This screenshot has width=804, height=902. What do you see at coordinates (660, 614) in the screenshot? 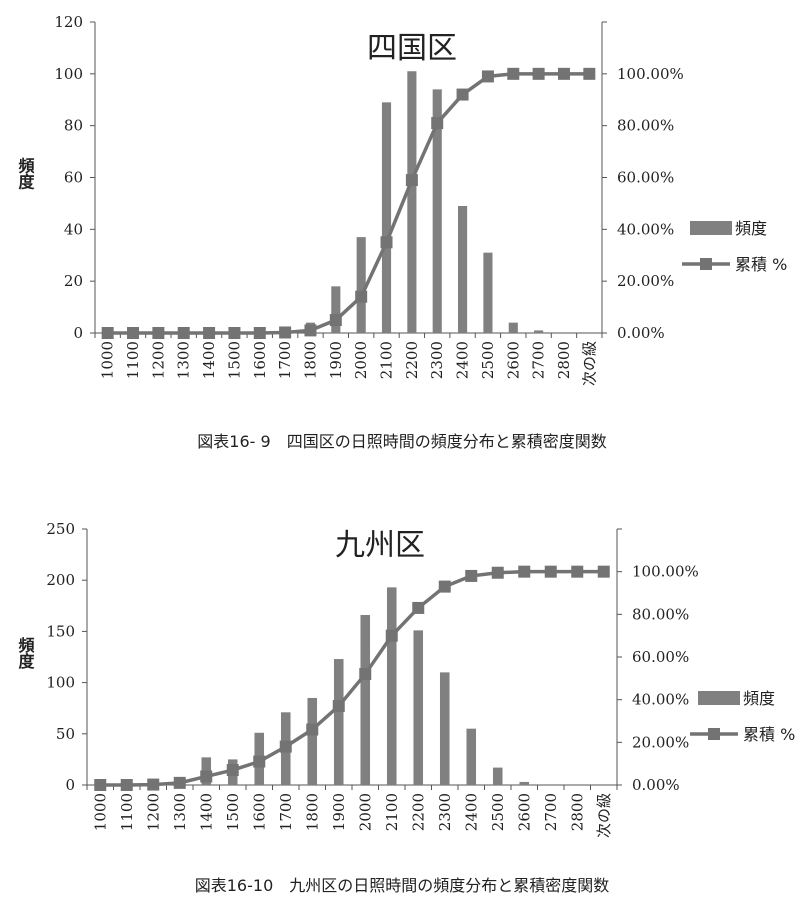
I see `y2-tick-label: 80.00%` at bounding box center [660, 614].